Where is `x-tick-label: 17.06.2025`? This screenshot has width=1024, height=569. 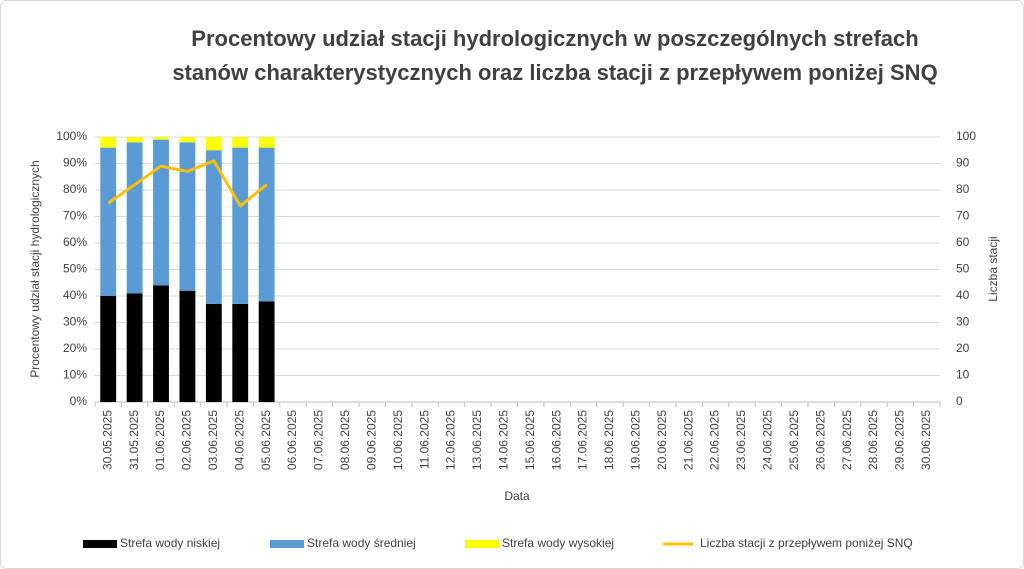
x-tick-label: 17.06.2025 is located at coordinates (583, 440).